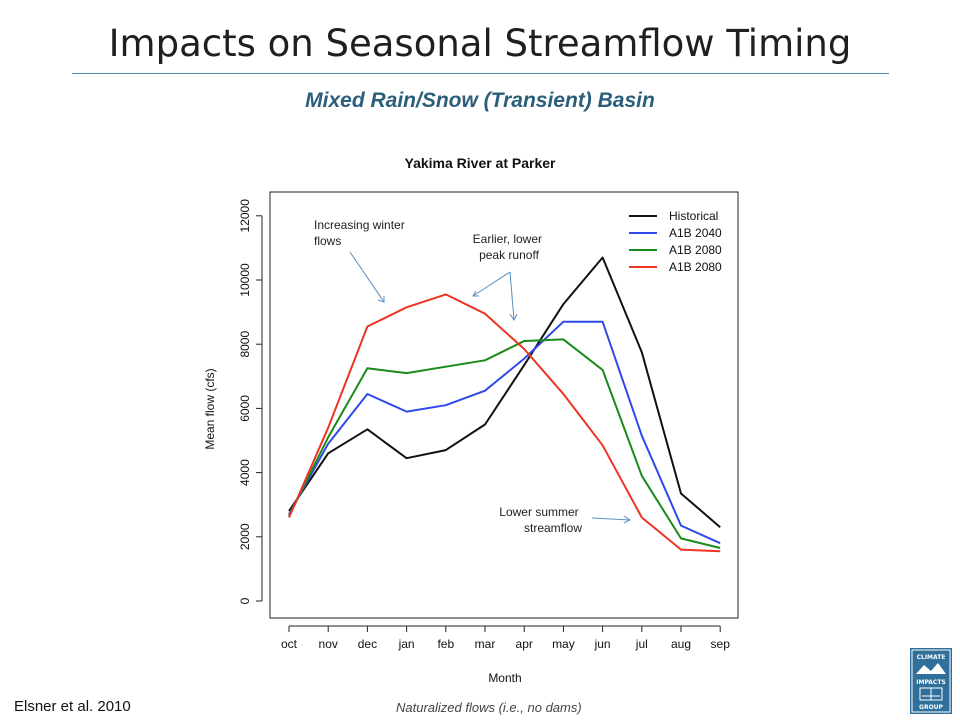  What do you see at coordinates (641, 644) in the screenshot?
I see `x-tick-label: jul` at bounding box center [641, 644].